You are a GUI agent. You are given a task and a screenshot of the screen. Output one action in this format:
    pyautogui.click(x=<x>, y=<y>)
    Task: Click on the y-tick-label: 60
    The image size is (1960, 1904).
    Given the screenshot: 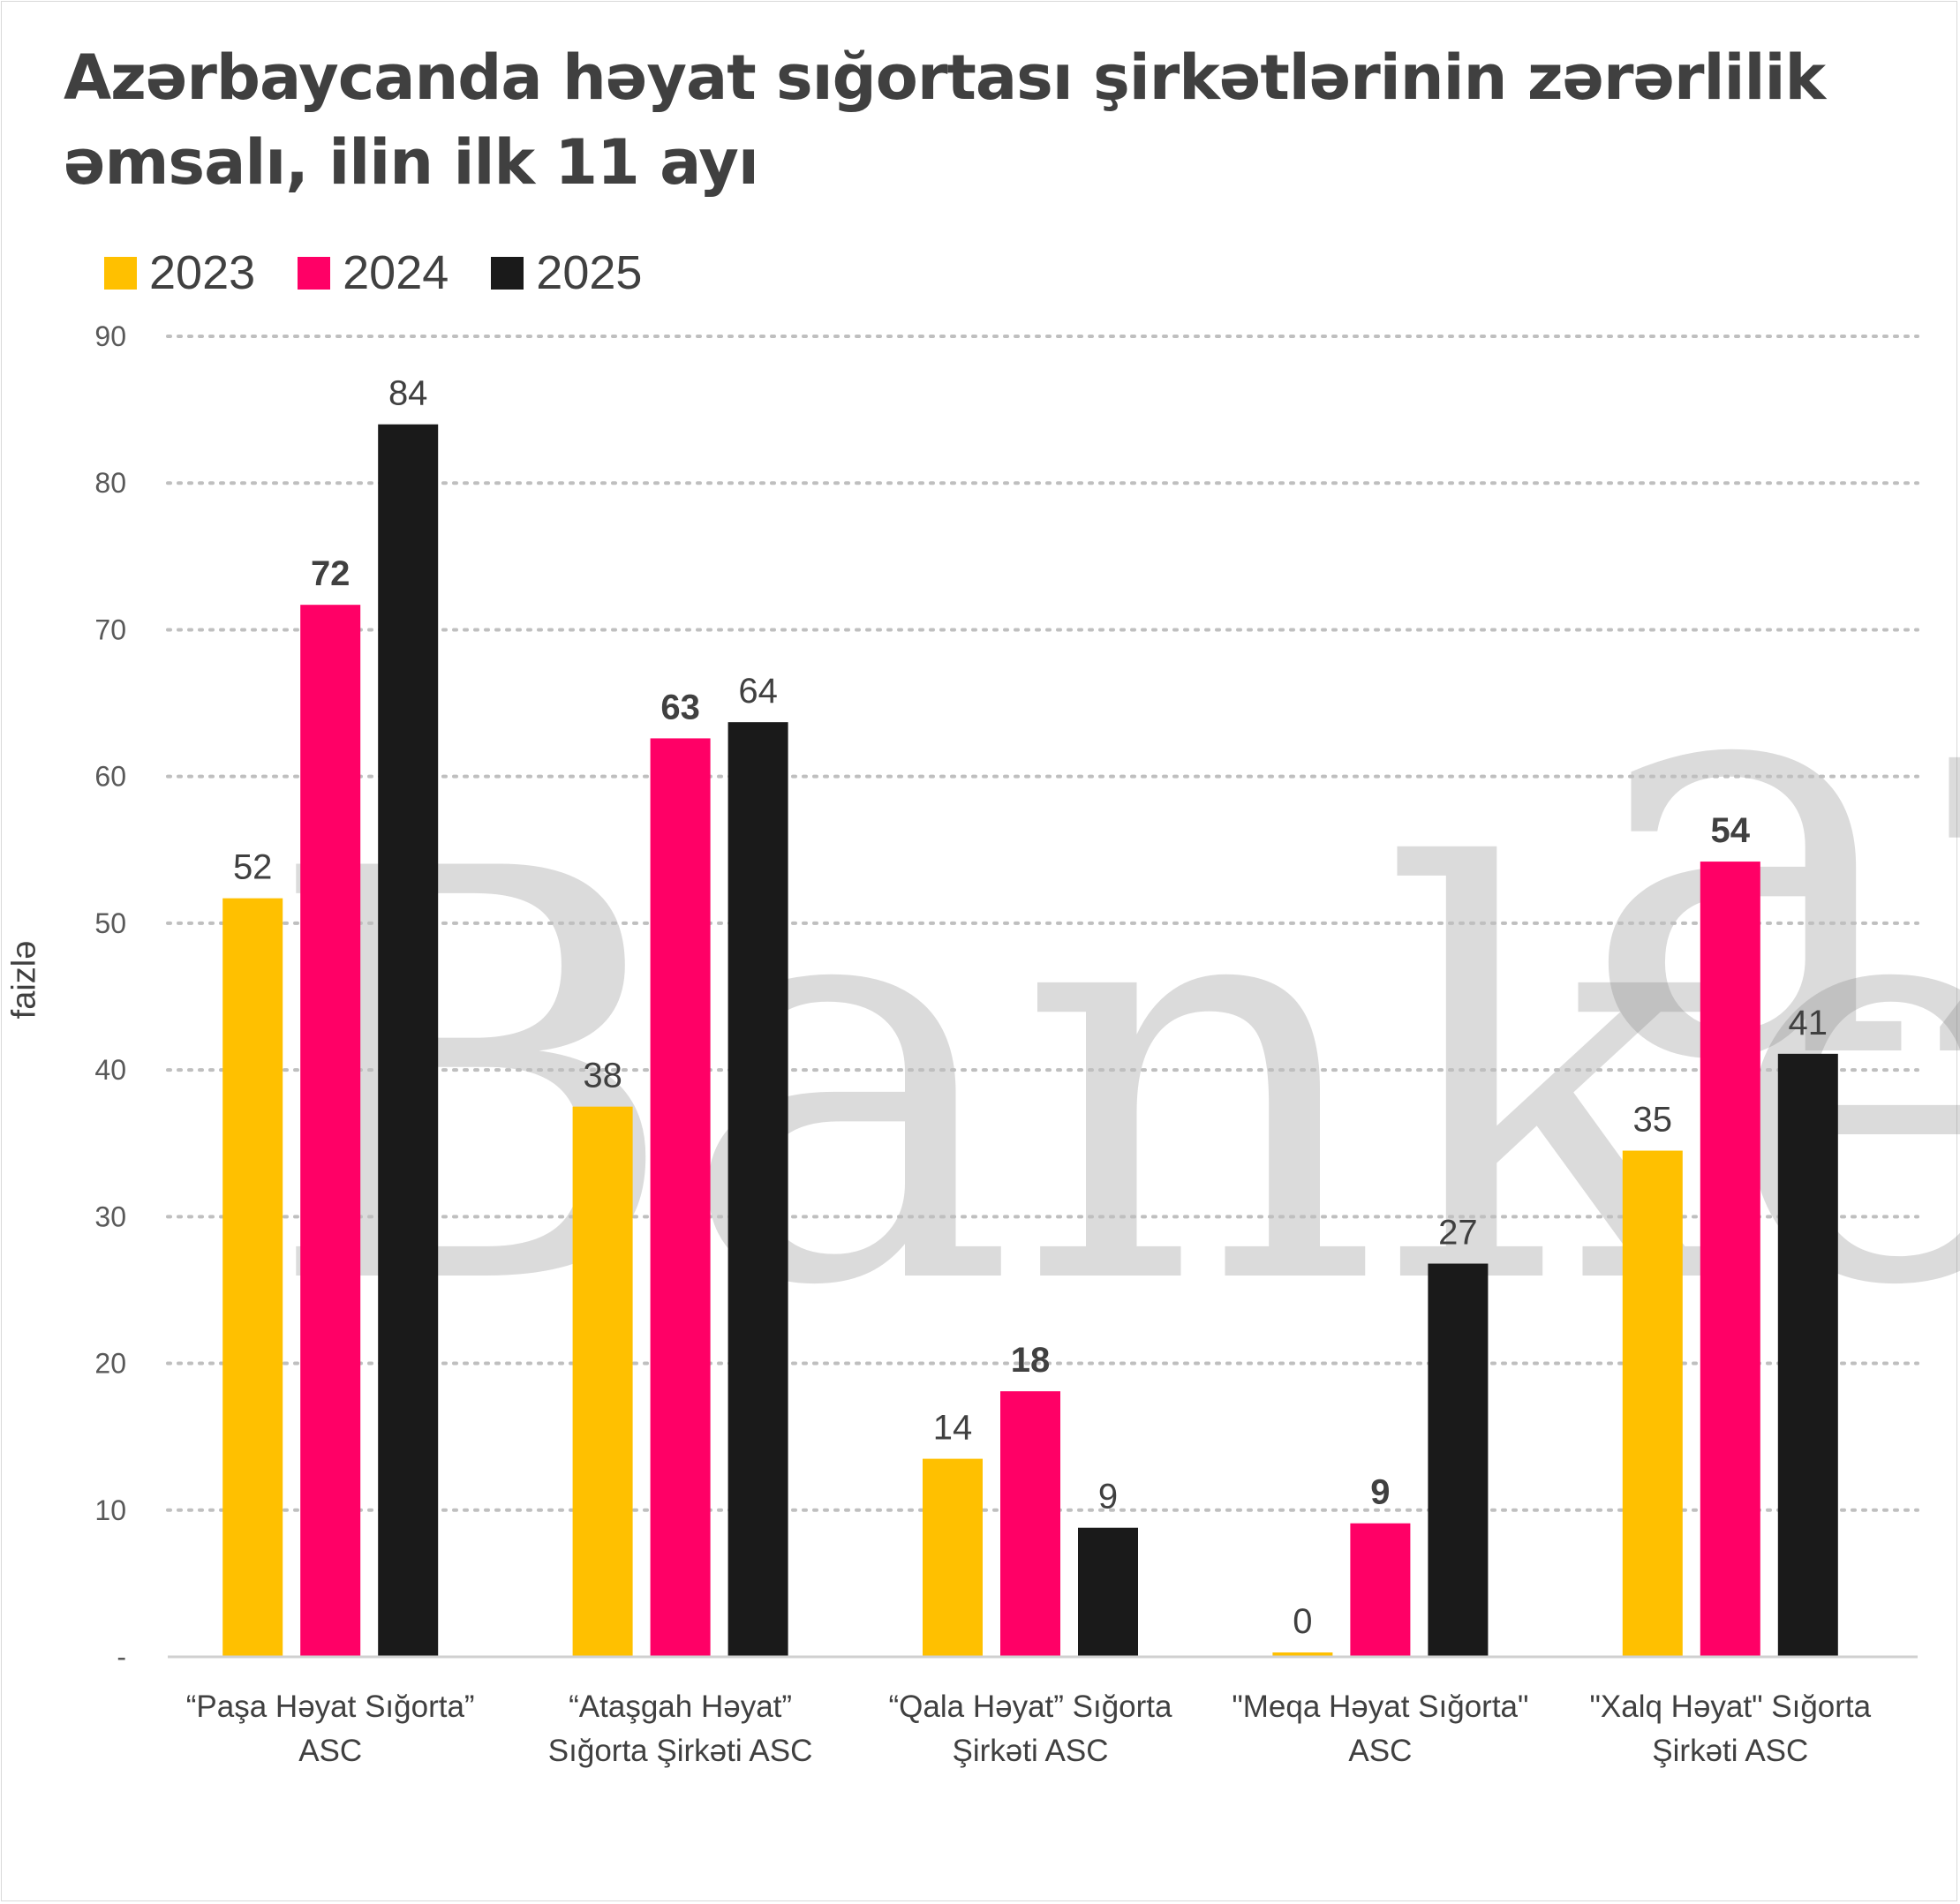 What is the action you would take?
    pyautogui.click(x=110, y=777)
    